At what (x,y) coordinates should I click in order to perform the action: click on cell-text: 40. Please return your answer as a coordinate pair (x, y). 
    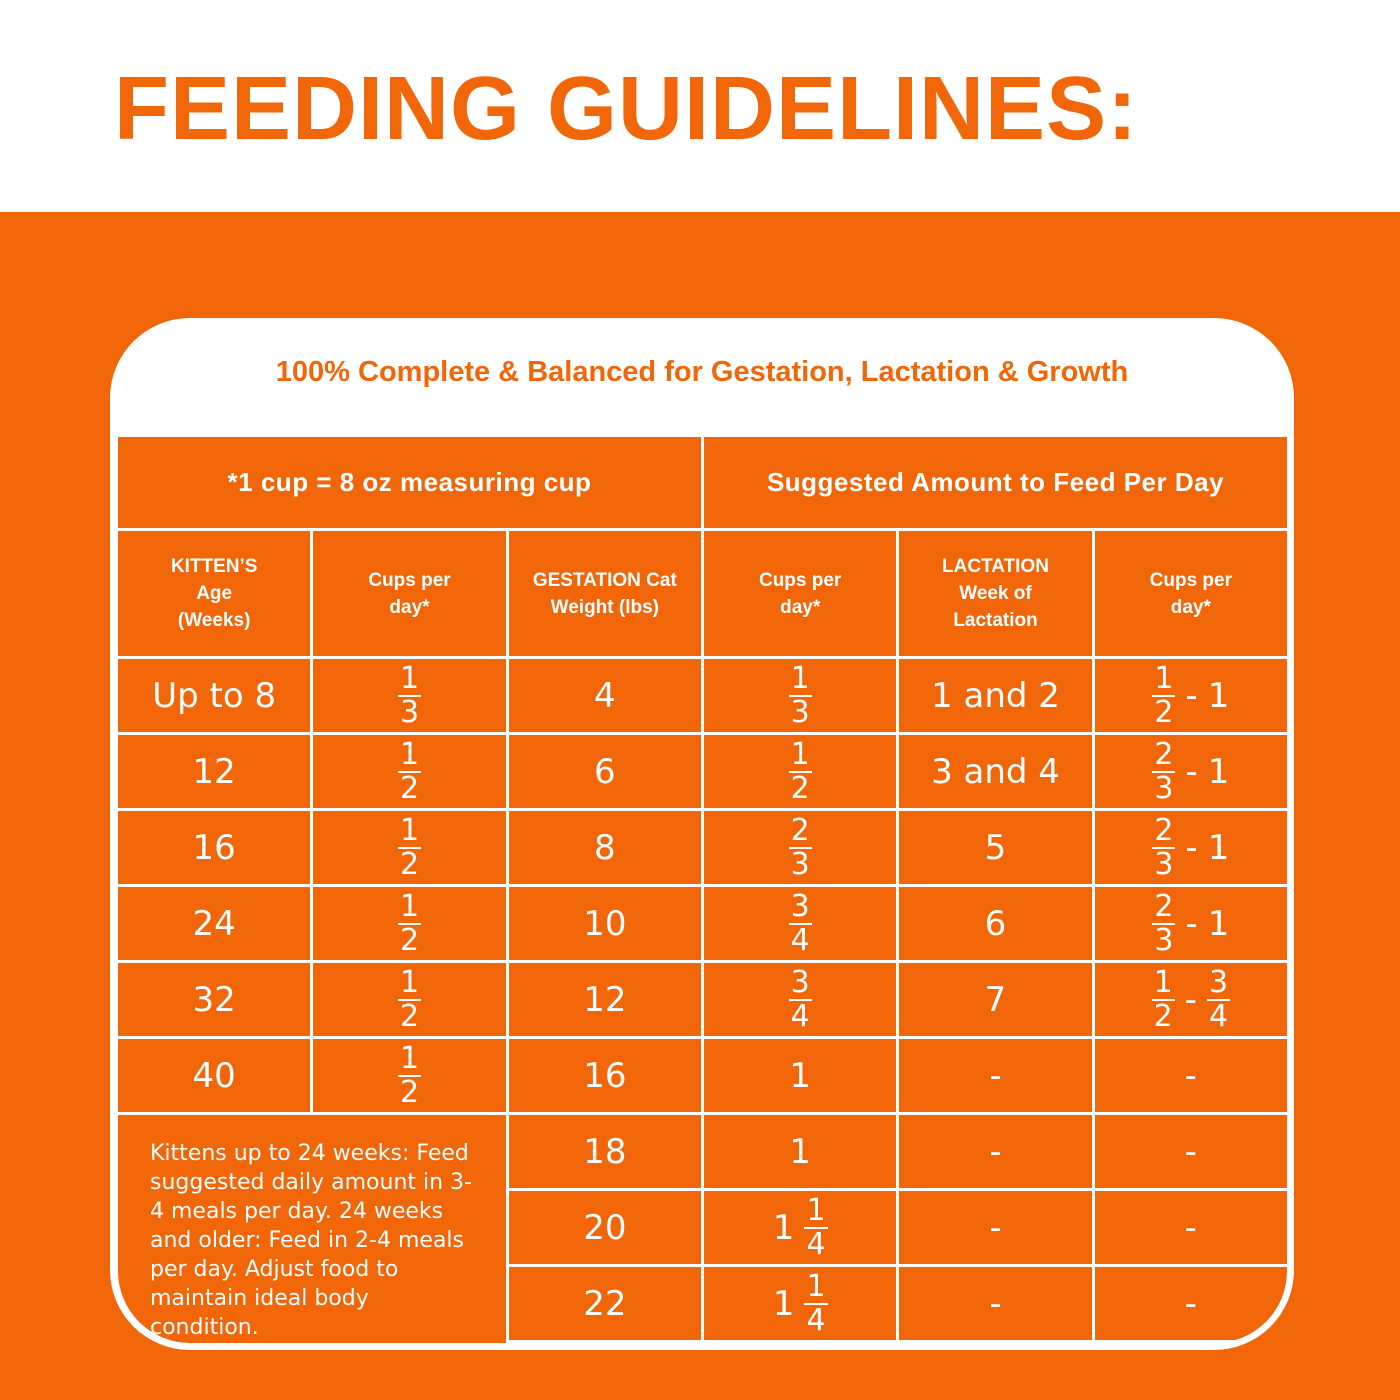
    Looking at the image, I should click on (214, 1075).